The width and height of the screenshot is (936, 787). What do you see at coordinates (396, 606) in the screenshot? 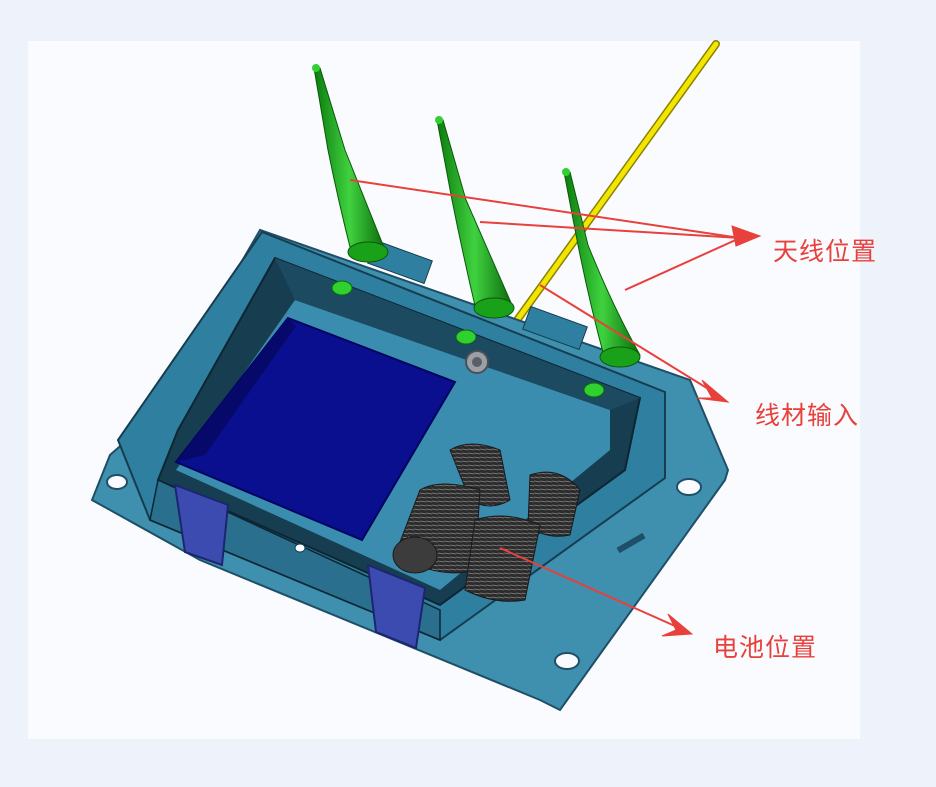
I see `latch-right` at bounding box center [396, 606].